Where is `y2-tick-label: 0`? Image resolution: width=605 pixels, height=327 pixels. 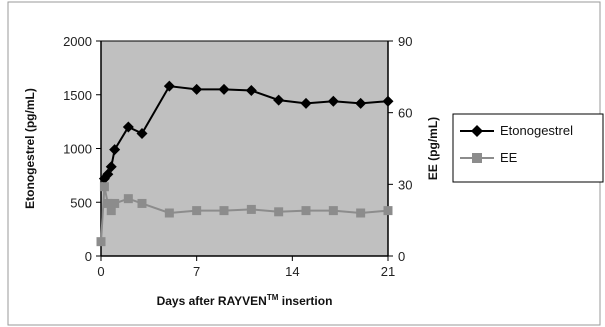
y2-tick-label: 0 is located at coordinates (401, 256).